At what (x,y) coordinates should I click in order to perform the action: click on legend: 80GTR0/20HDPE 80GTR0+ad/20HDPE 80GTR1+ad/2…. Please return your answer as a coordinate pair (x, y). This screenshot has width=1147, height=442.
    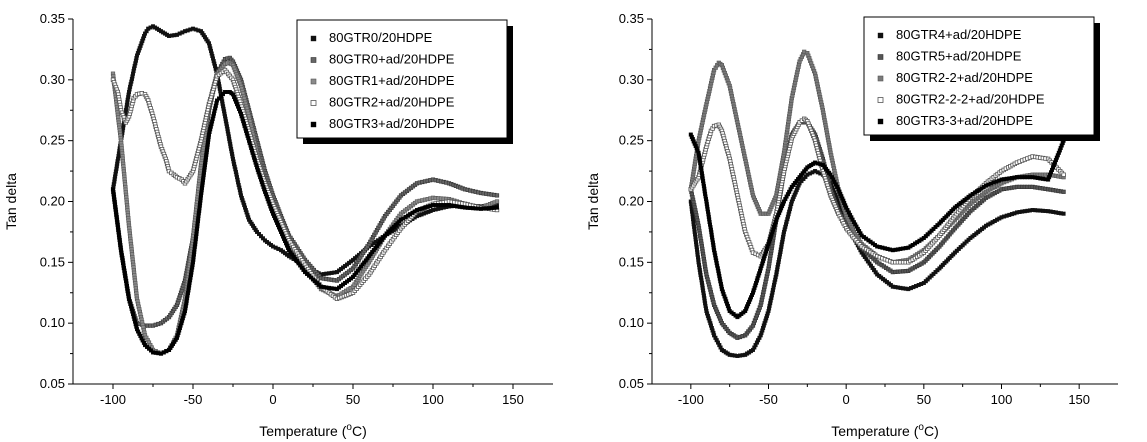
    Looking at the image, I should click on (404, 81).